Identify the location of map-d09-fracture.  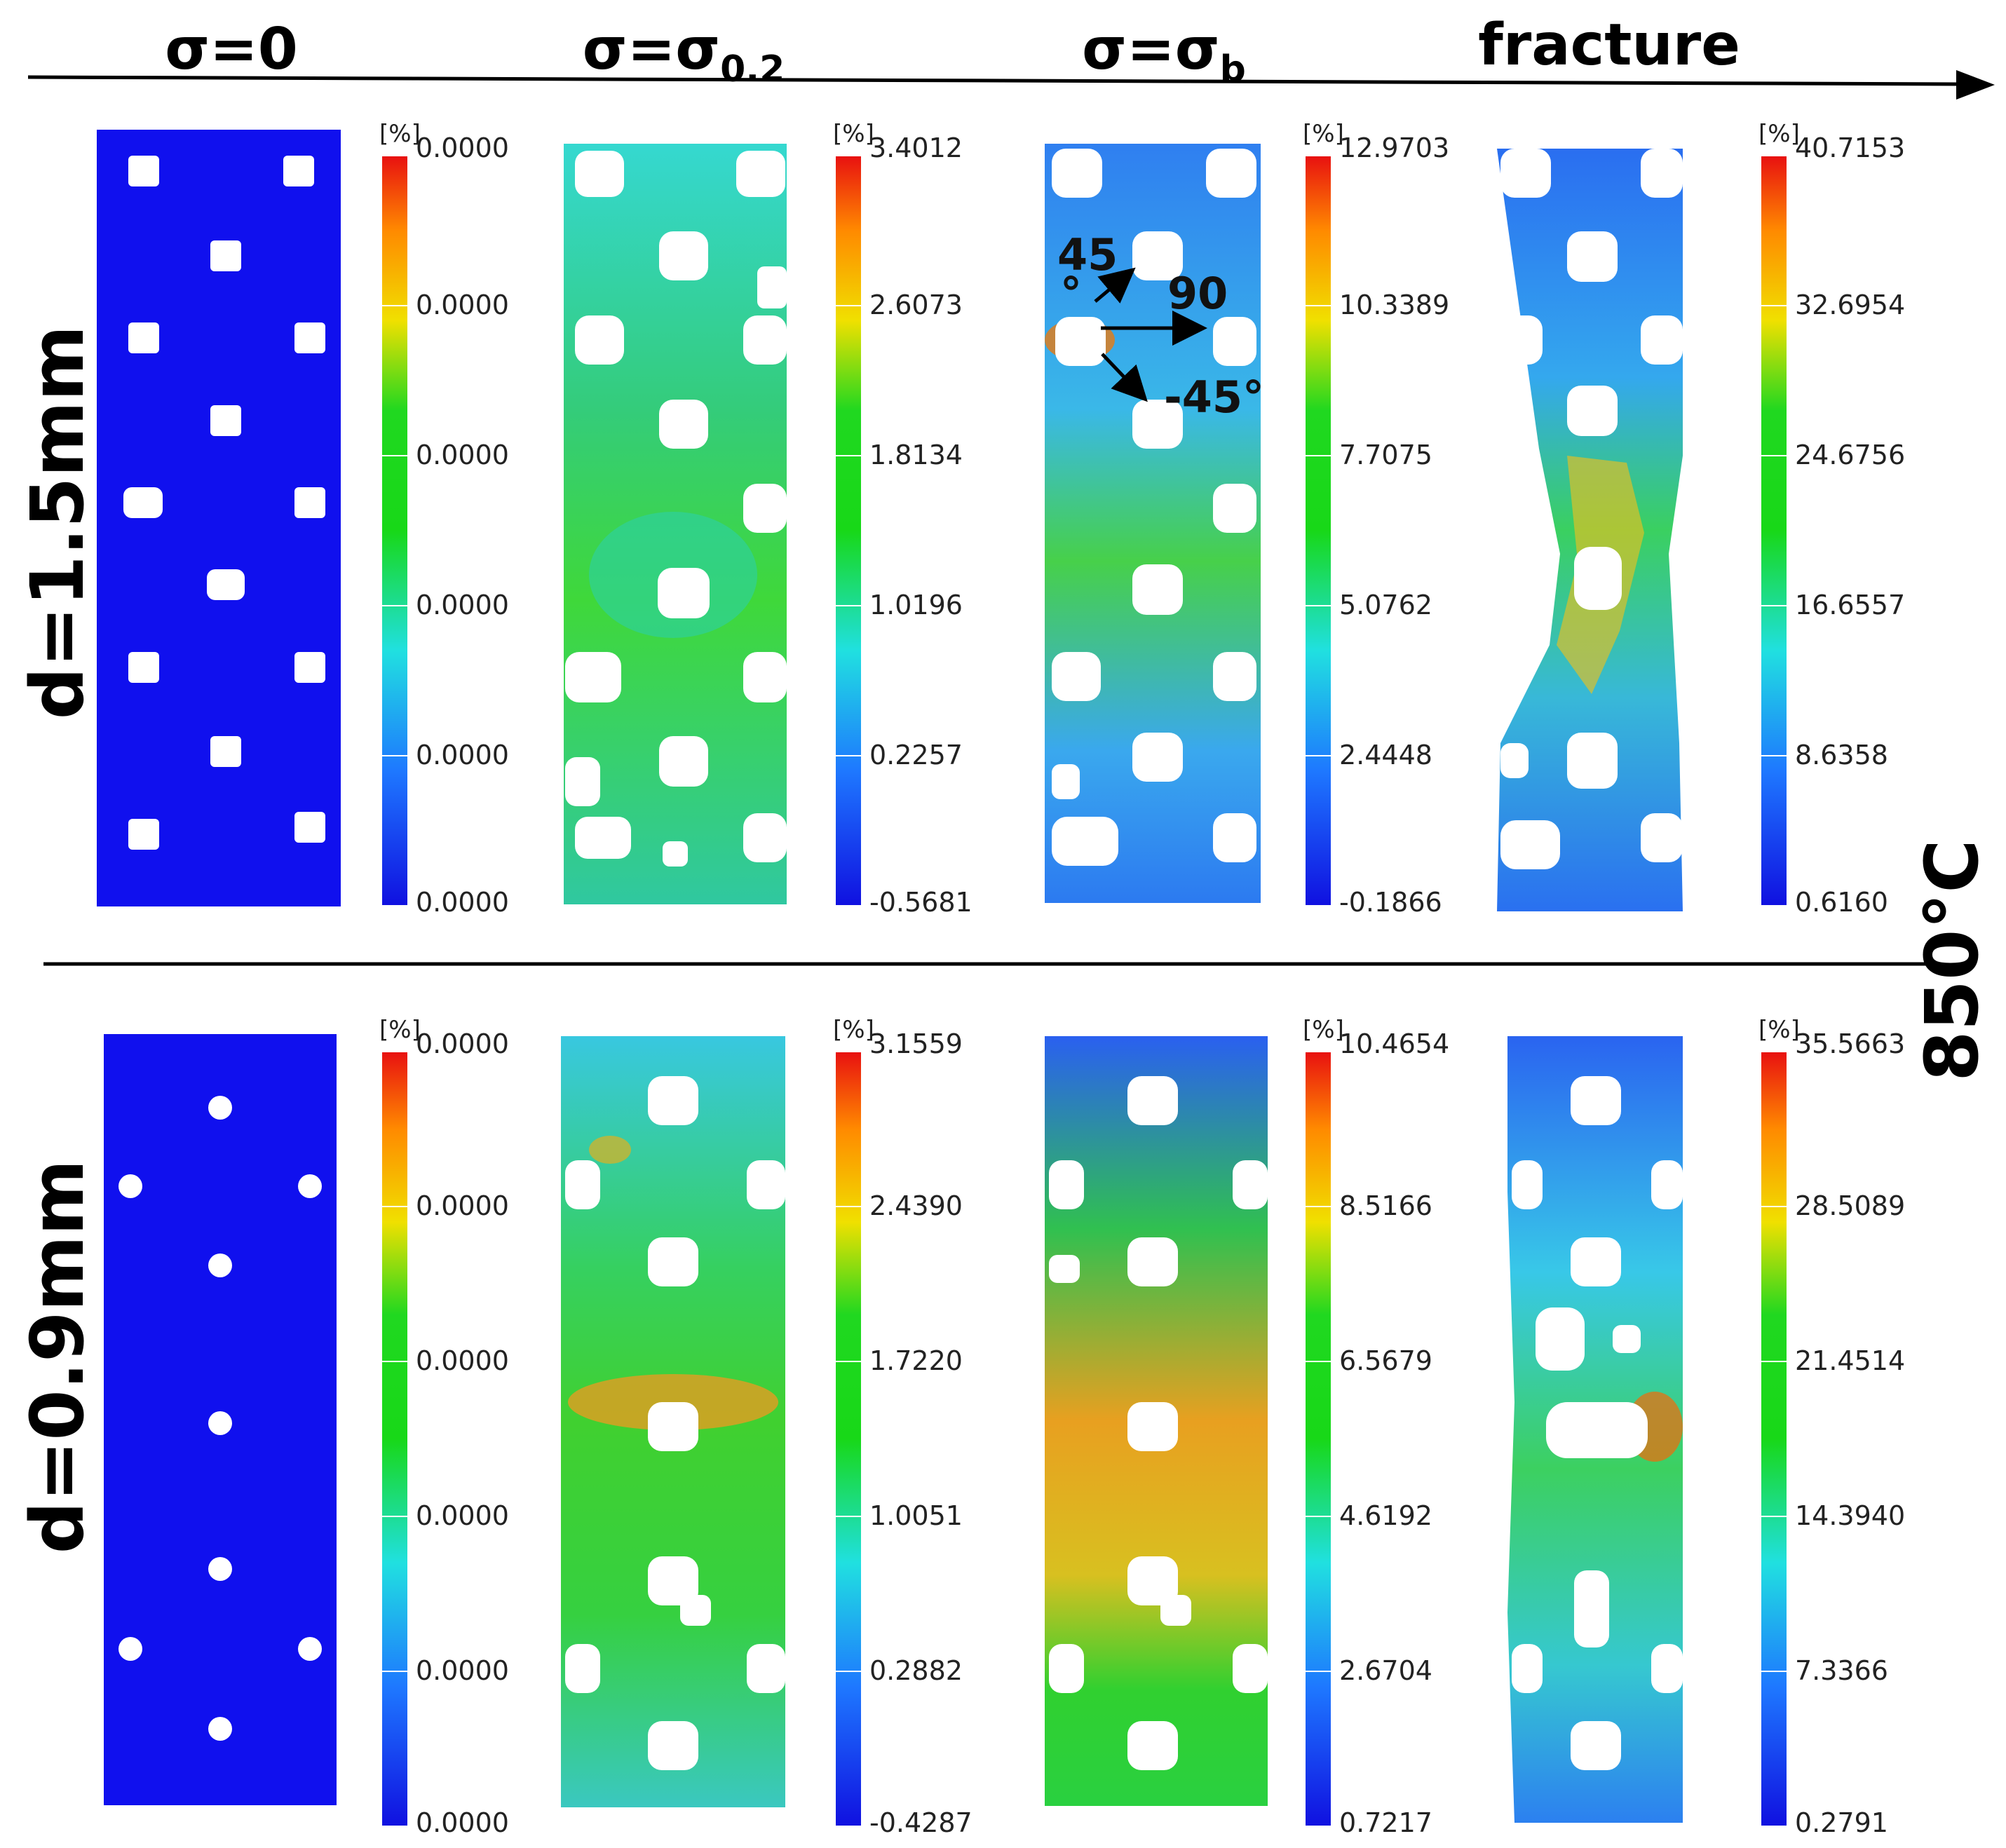
(1595, 1429).